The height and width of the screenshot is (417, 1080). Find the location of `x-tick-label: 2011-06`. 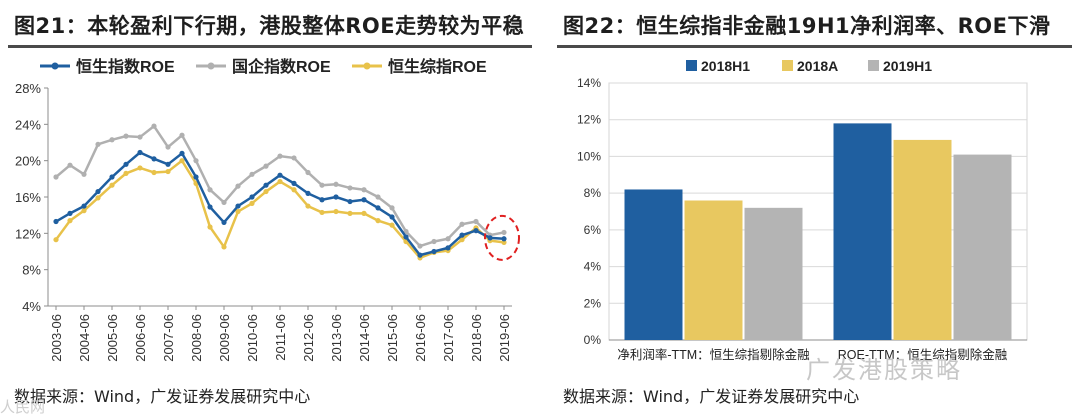

x-tick-label: 2011-06 is located at coordinates (280, 337).